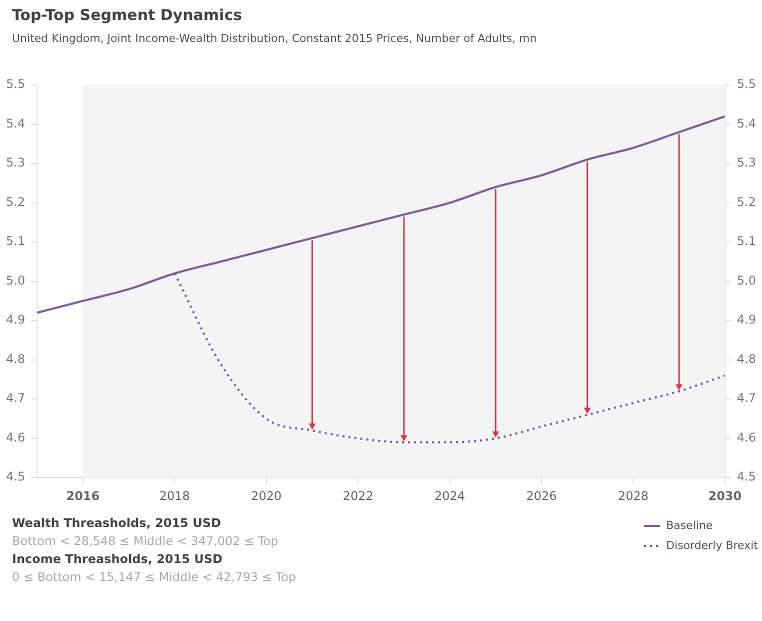  Describe the element at coordinates (16, 319) in the screenshot. I see `y-tick-label: 4.9` at that location.